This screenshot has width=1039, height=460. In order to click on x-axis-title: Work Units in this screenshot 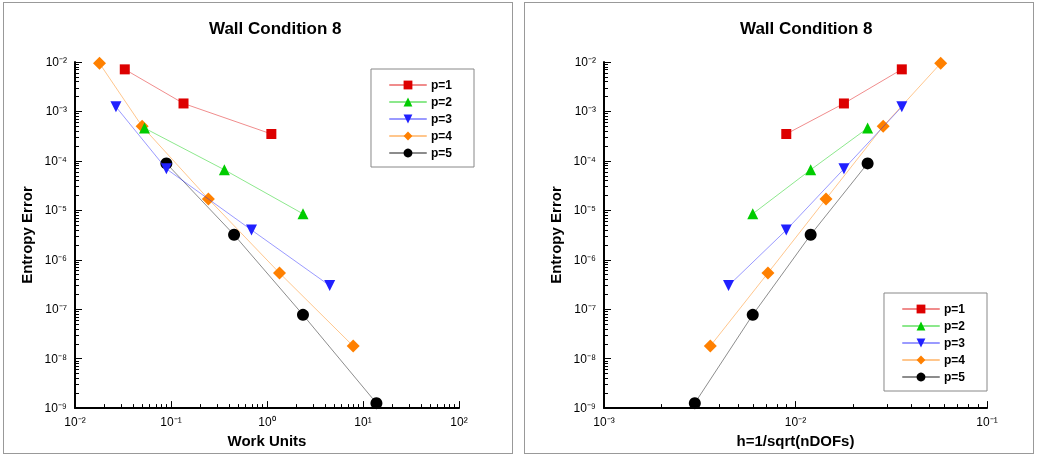, I will do `click(267, 440)`.